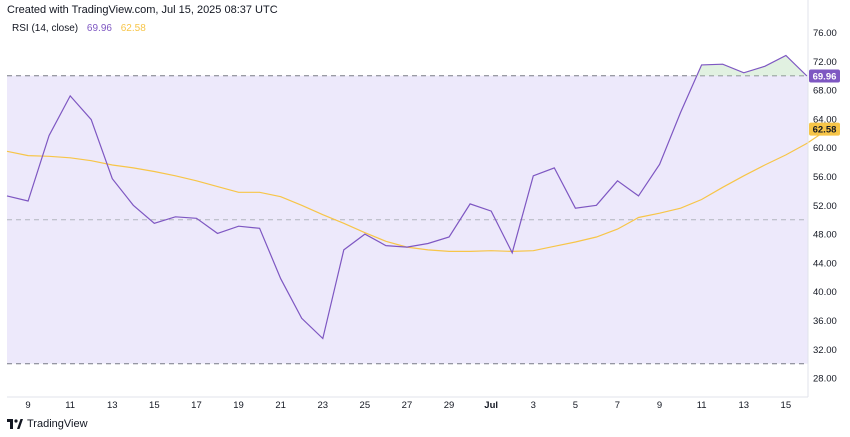  Describe the element at coordinates (825, 321) in the screenshot. I see `y-tick-label: 36.00` at that location.